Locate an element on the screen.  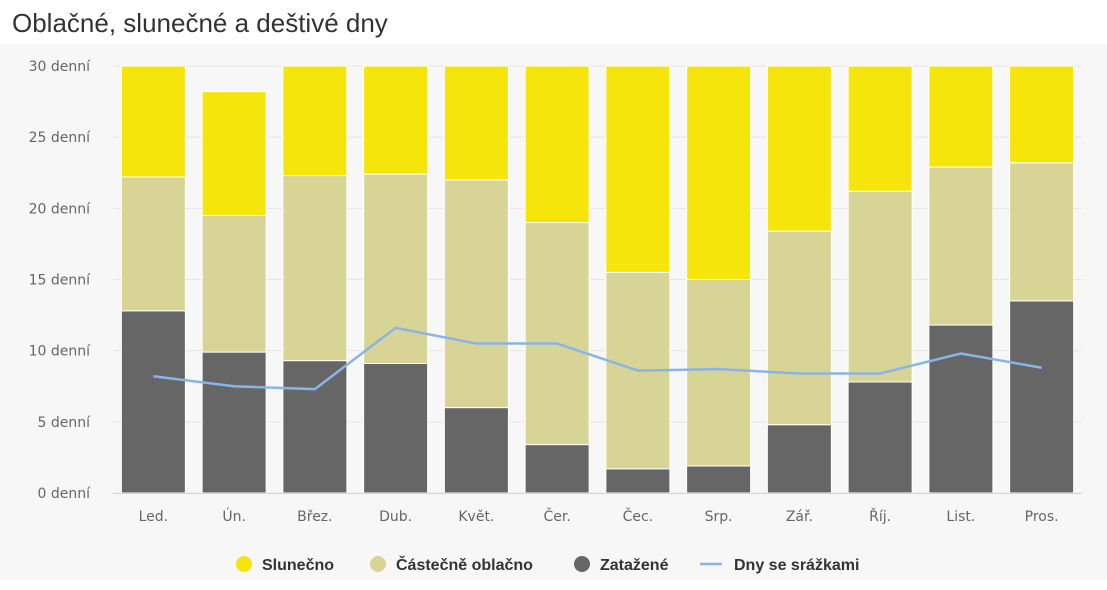
x-tick-label: Led. is located at coordinates (154, 517).